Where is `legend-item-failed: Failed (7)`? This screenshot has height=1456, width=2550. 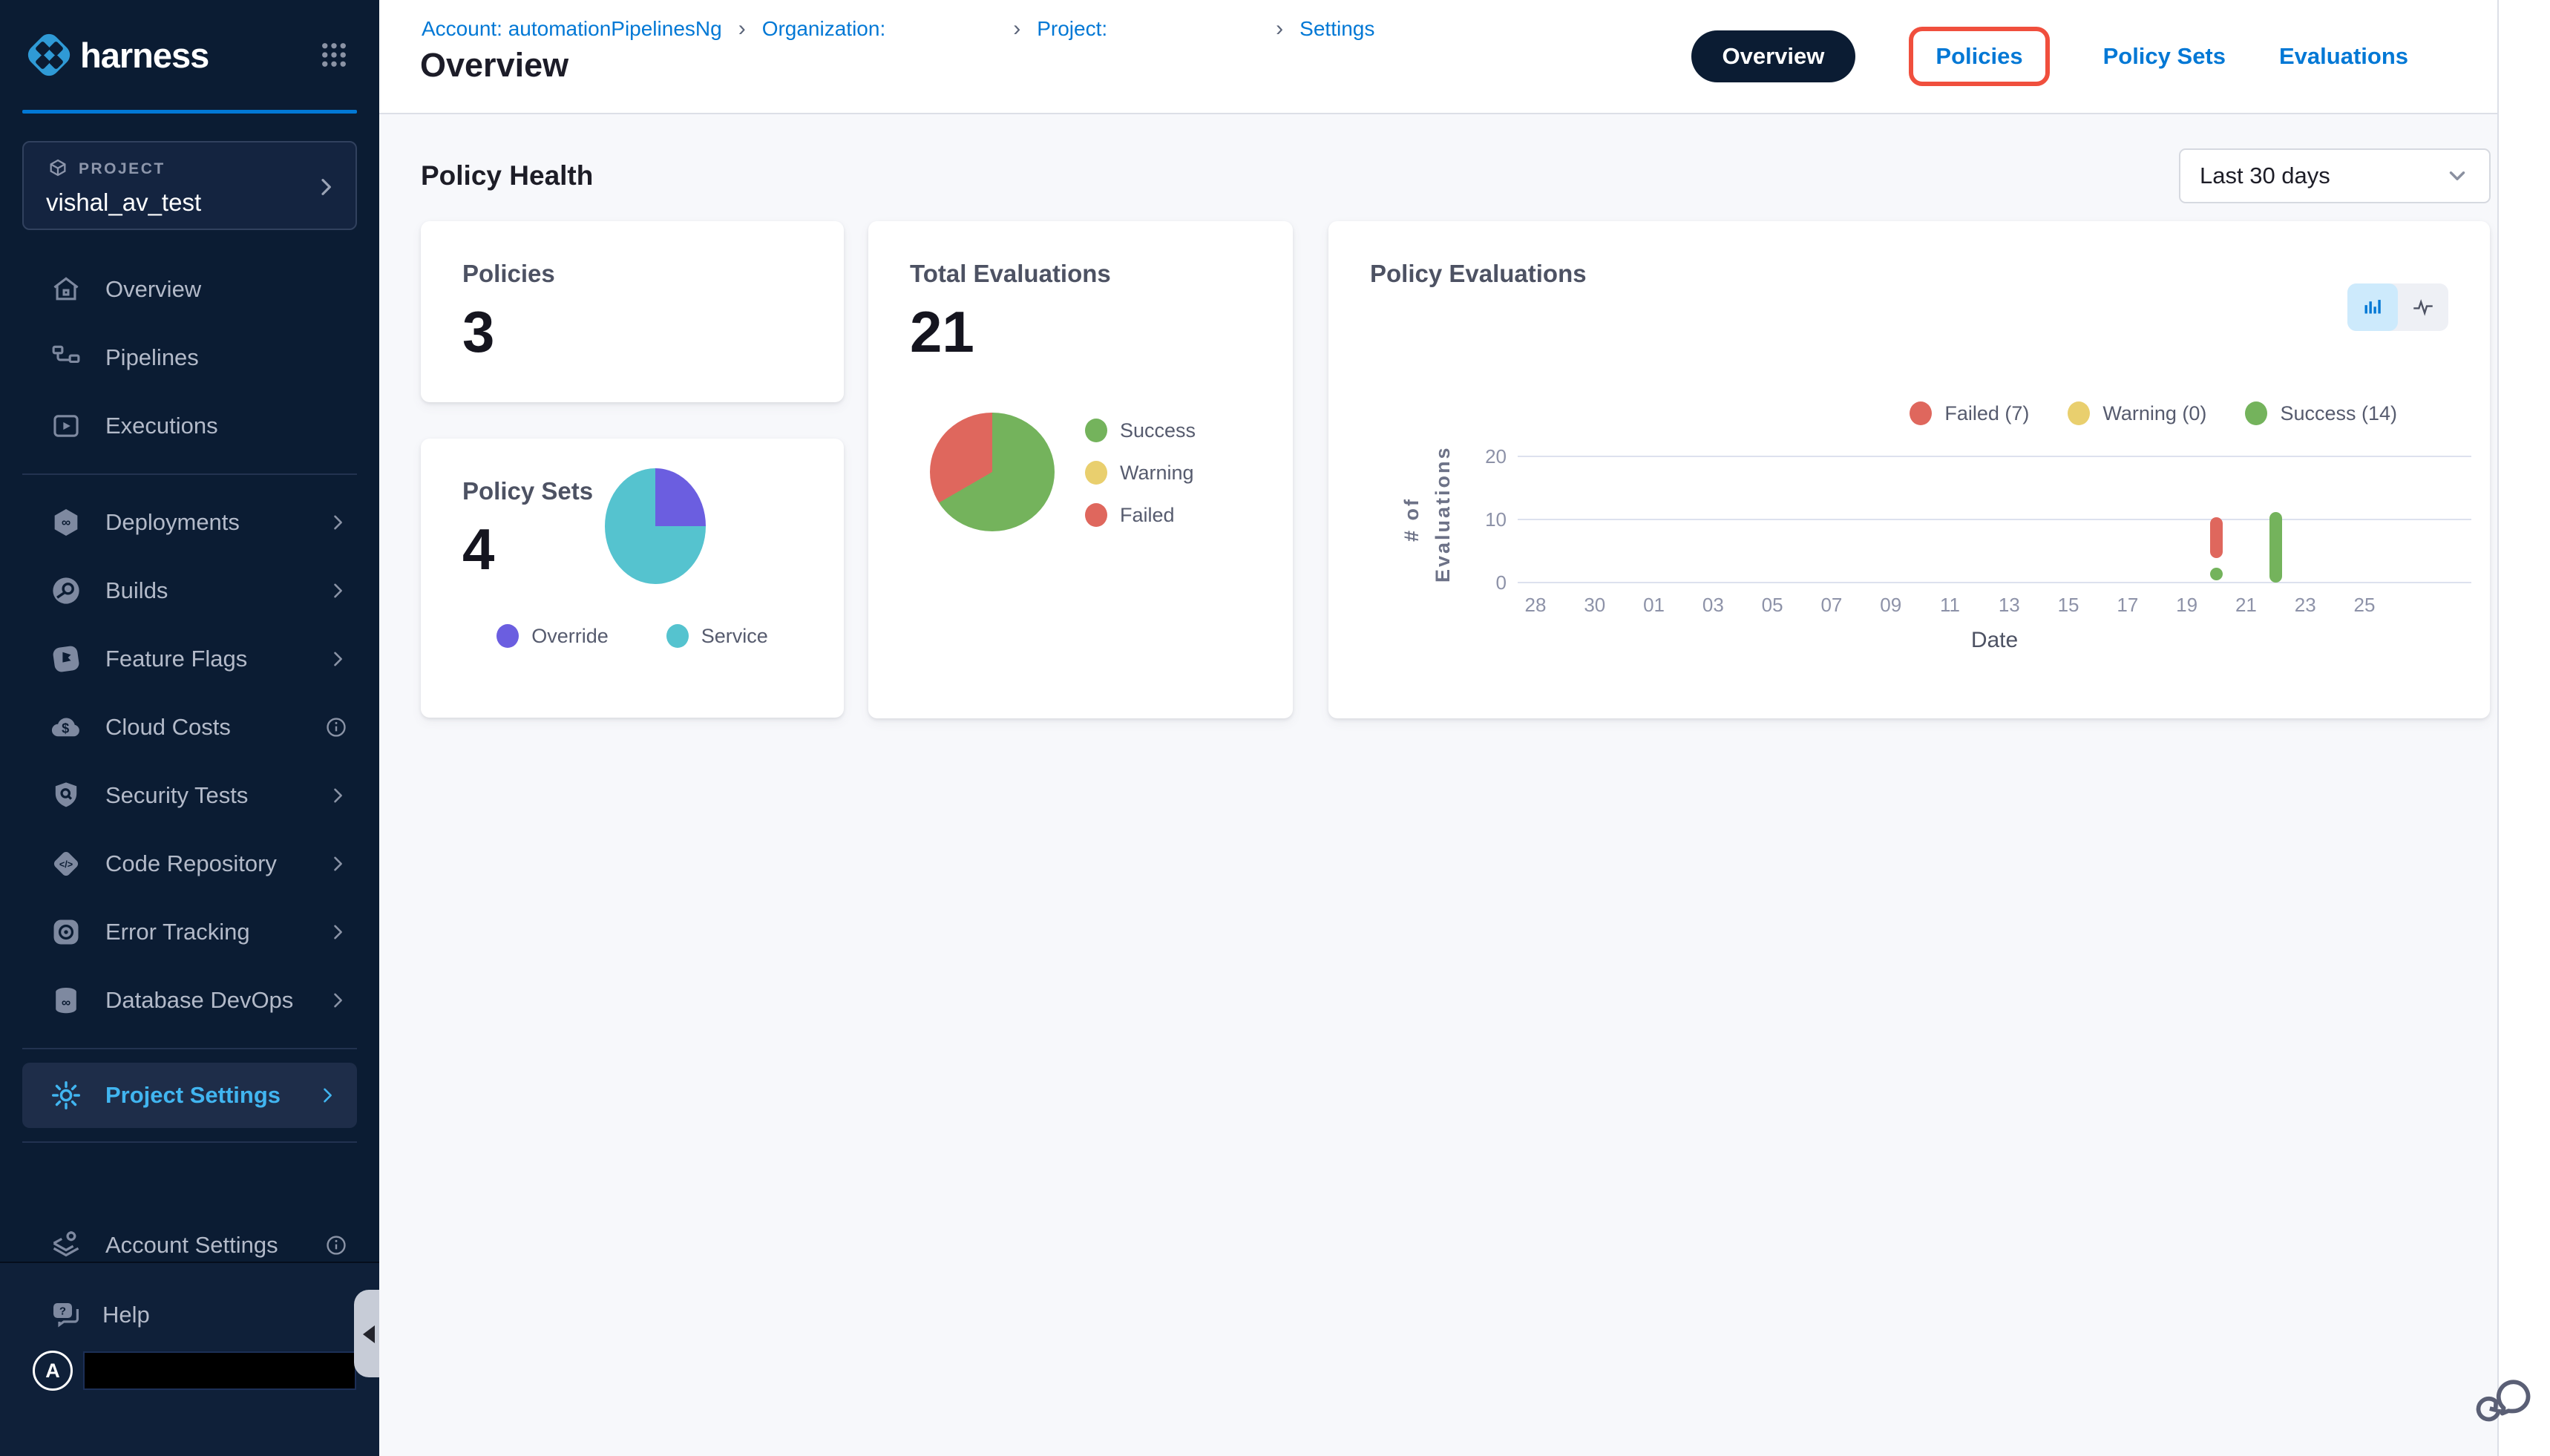
legend-item-failed: Failed (7) is located at coordinates (1969, 413).